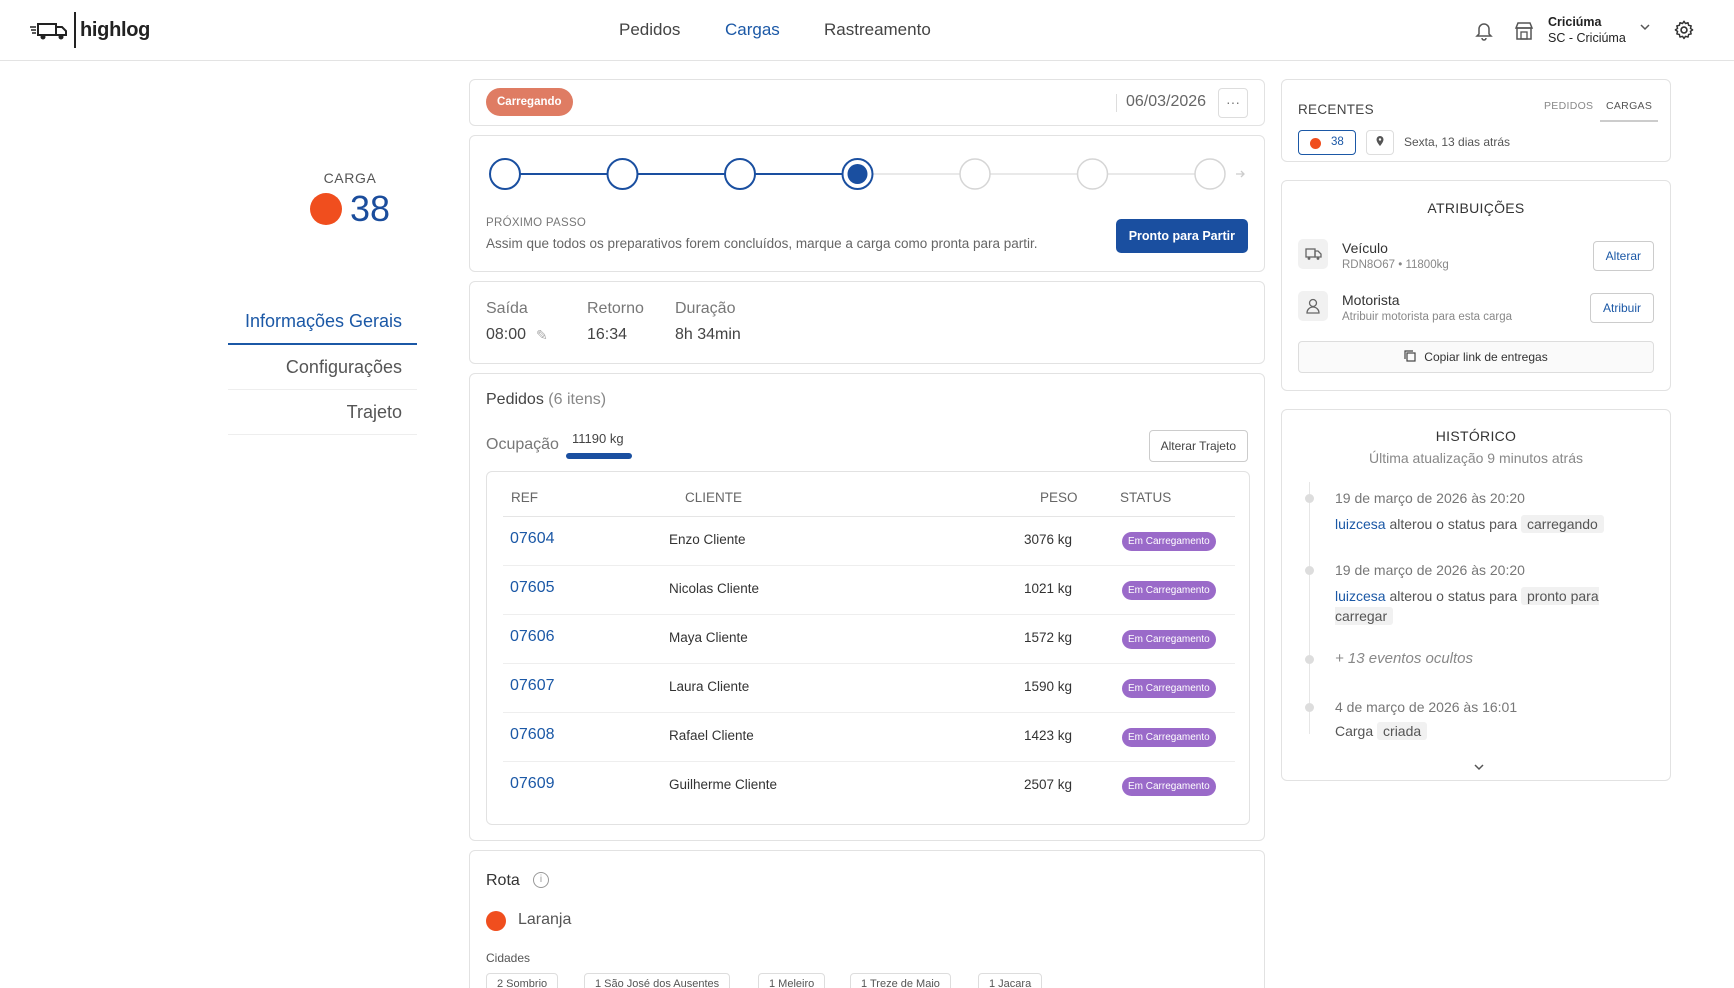  I want to click on recent-carga-number: 38, so click(1337, 142).